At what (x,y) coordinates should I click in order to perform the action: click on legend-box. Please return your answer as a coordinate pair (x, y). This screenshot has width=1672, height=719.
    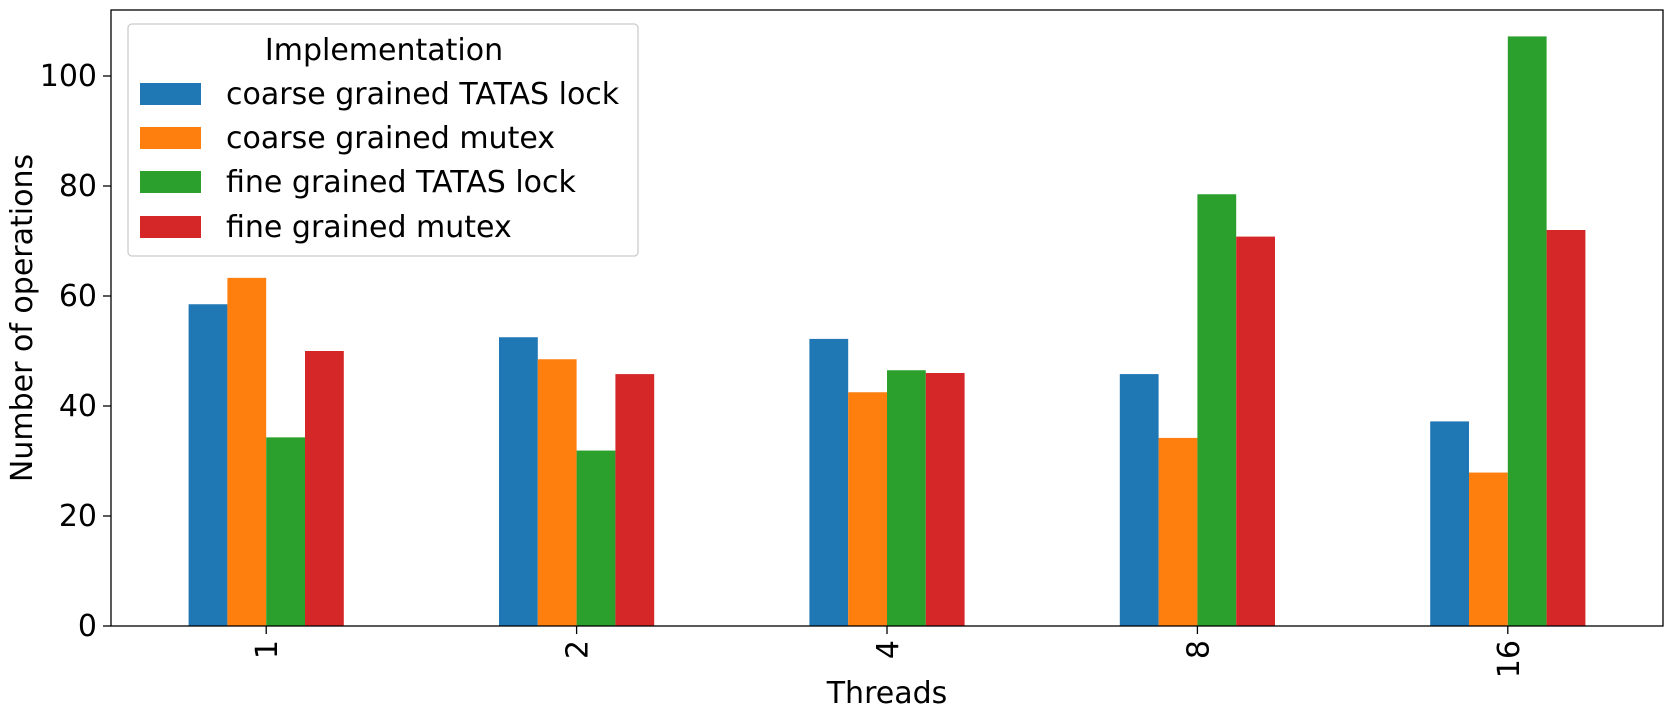
    Looking at the image, I should click on (383, 140).